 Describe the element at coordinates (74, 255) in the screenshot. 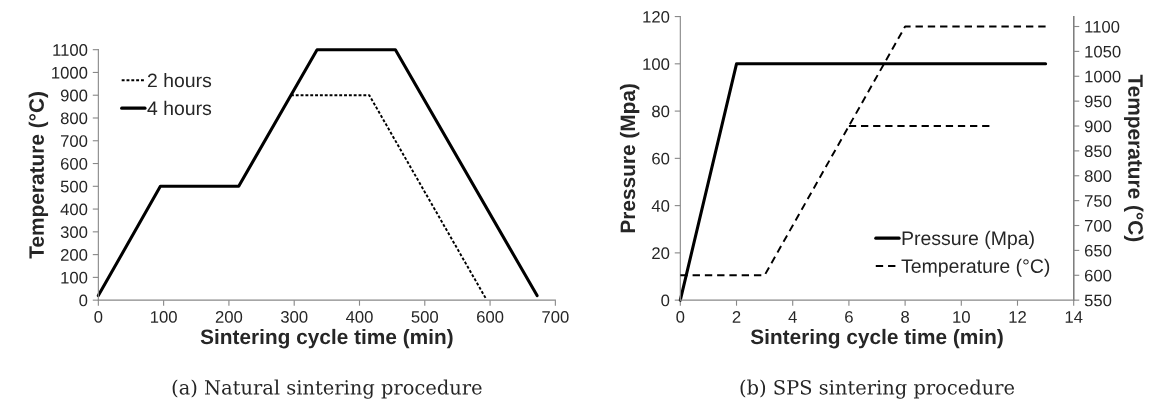

I see `y-tick-label: 200` at that location.